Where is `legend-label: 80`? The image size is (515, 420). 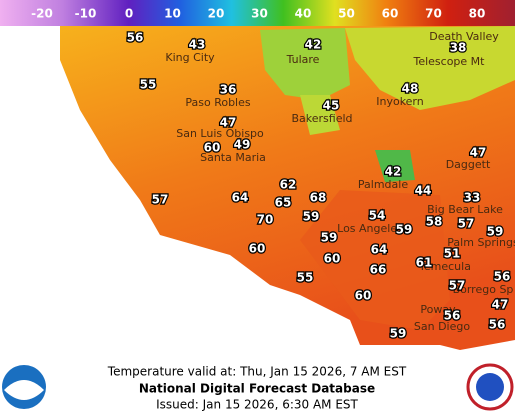 legend-label: 80 is located at coordinates (477, 14).